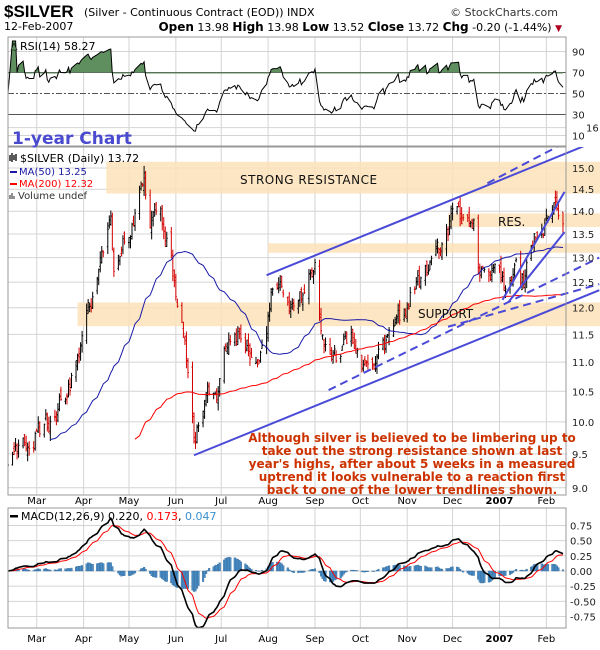 The image size is (600, 650). Describe the element at coordinates (129, 639) in the screenshot. I see `month-label: May` at that location.